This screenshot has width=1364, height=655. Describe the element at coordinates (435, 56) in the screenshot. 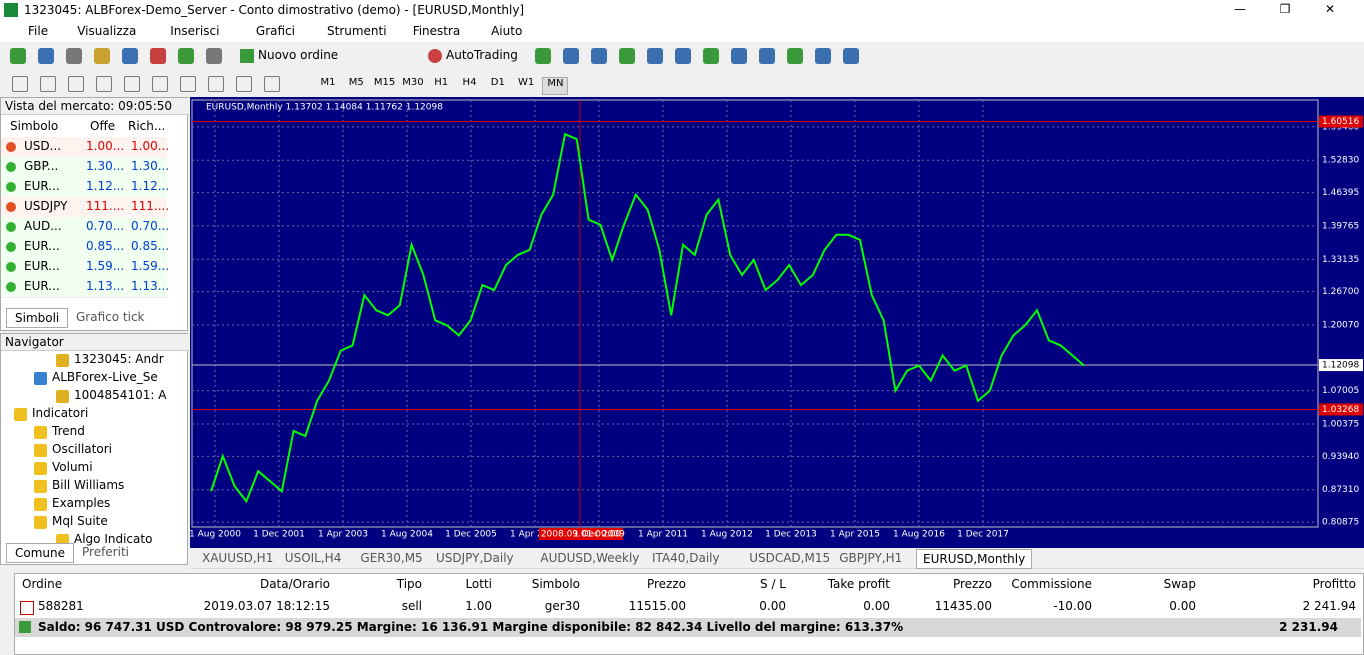

I see `autotrading-icon` at that location.